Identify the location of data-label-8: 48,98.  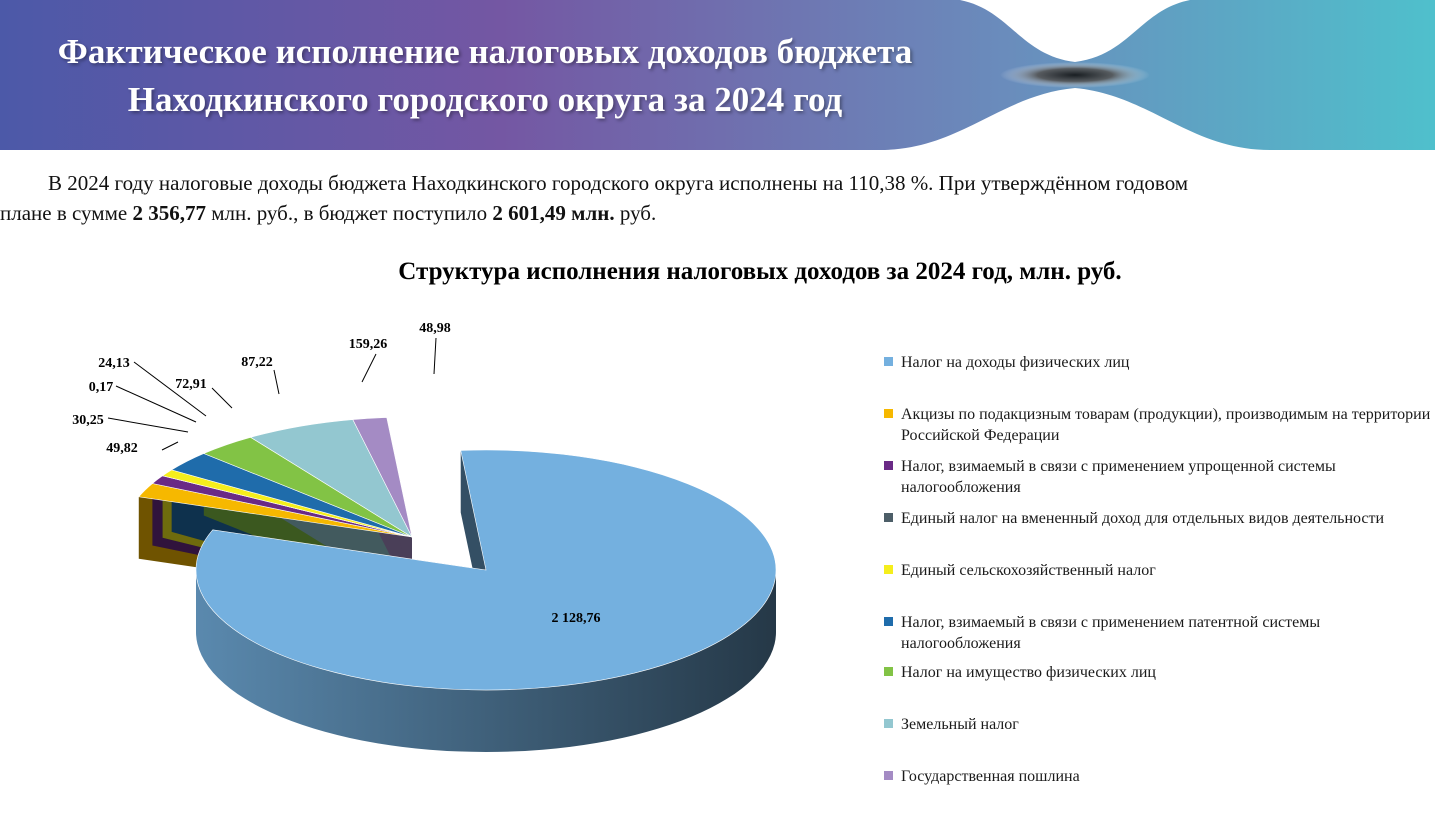
(435, 328).